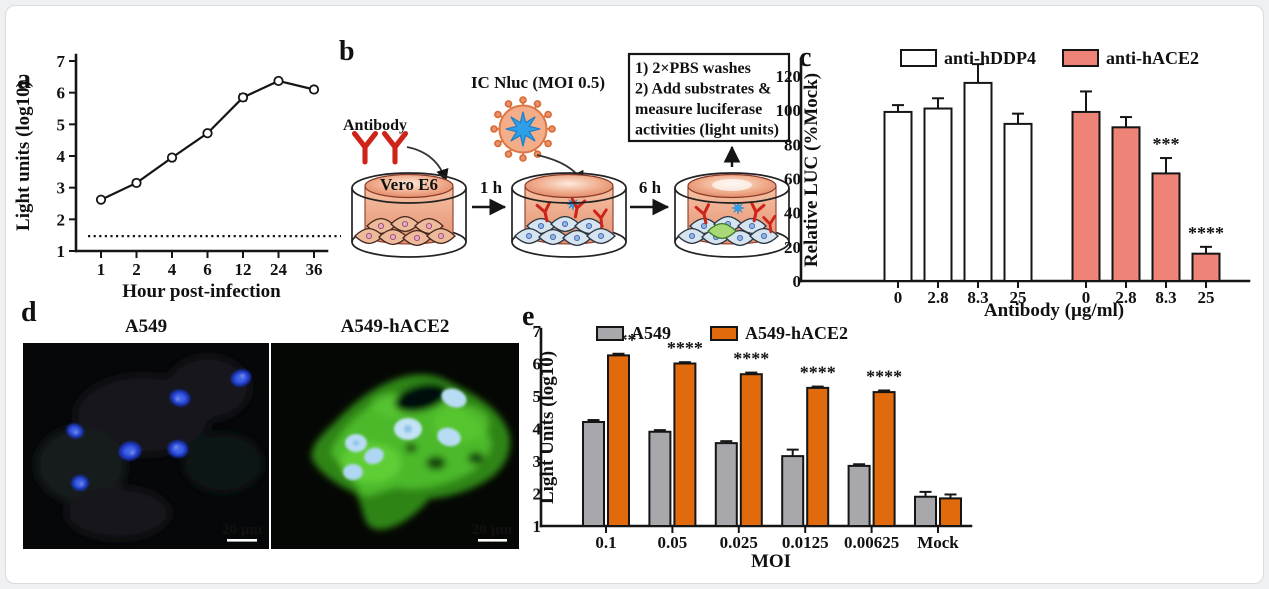 Image resolution: width=1269 pixels, height=589 pixels. Describe the element at coordinates (898, 297) in the screenshot. I see `x-tick-label: 0` at that location.